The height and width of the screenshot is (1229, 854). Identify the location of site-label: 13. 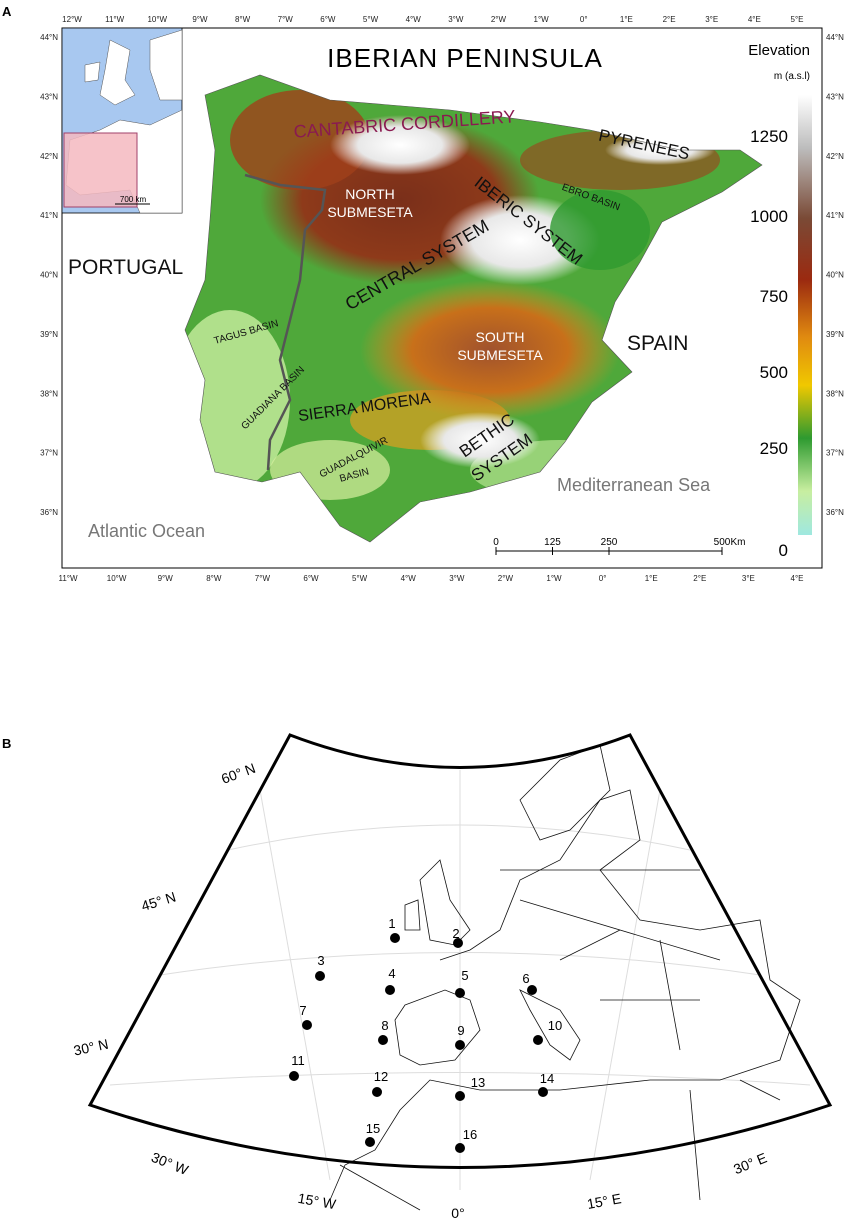
(478, 1082).